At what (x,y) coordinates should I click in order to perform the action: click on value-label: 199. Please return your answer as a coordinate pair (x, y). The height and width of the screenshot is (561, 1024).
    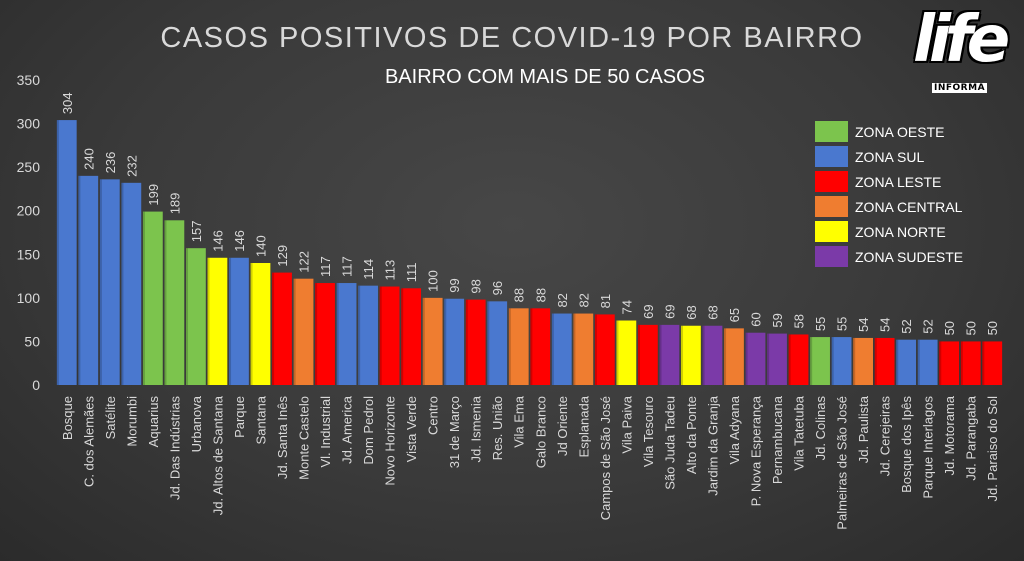
    Looking at the image, I should click on (153, 195).